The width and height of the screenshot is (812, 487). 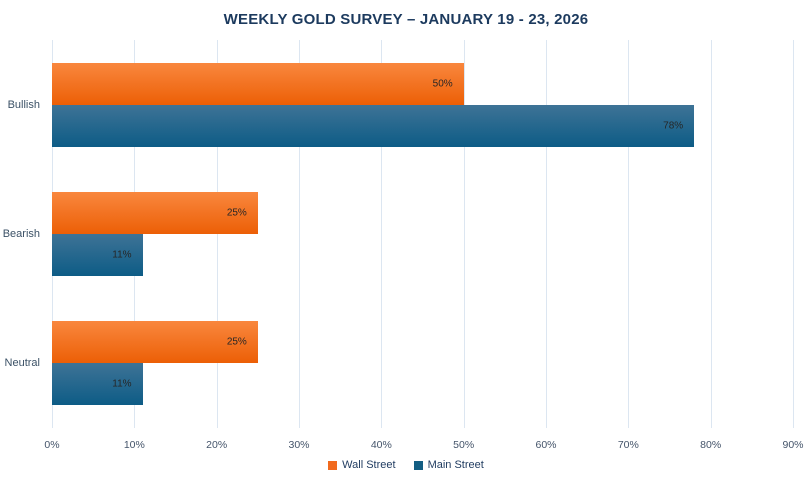 I want to click on wall-street-bar-bullish: 50%, so click(x=258, y=83).